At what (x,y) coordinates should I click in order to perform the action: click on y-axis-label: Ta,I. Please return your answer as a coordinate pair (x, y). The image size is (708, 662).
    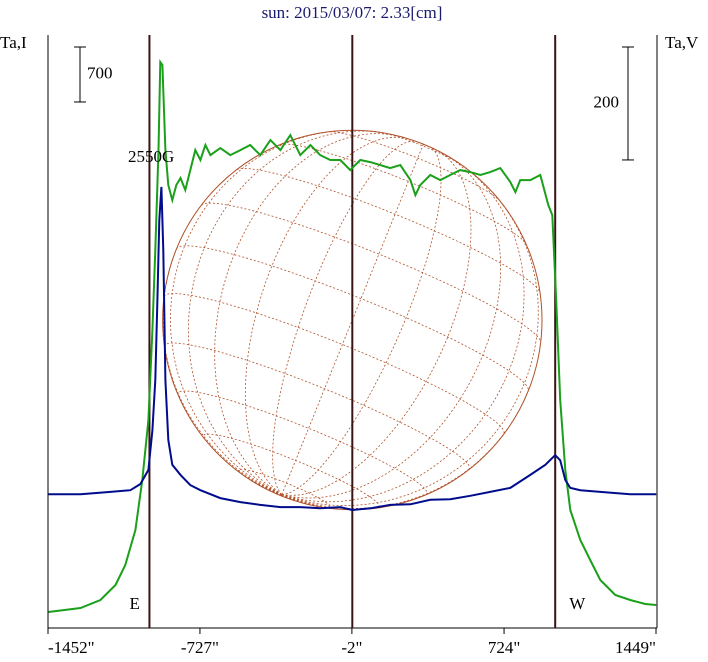
    Looking at the image, I should click on (13, 42).